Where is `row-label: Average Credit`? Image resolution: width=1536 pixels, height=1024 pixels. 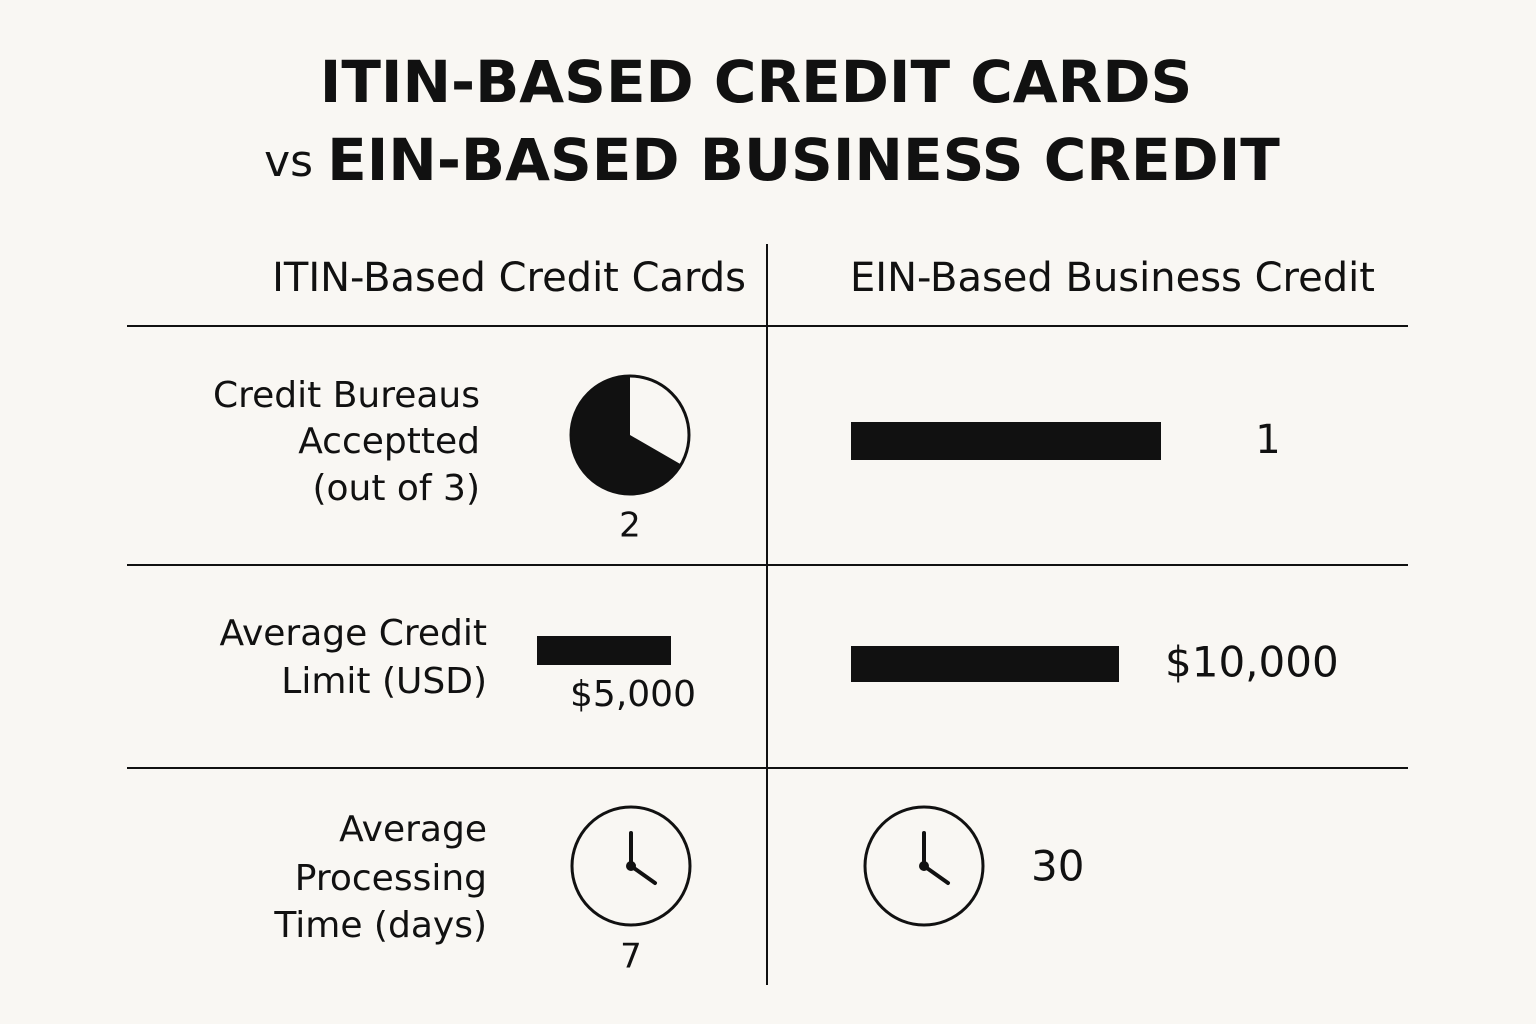
row-label: Average Credit is located at coordinates (353, 633).